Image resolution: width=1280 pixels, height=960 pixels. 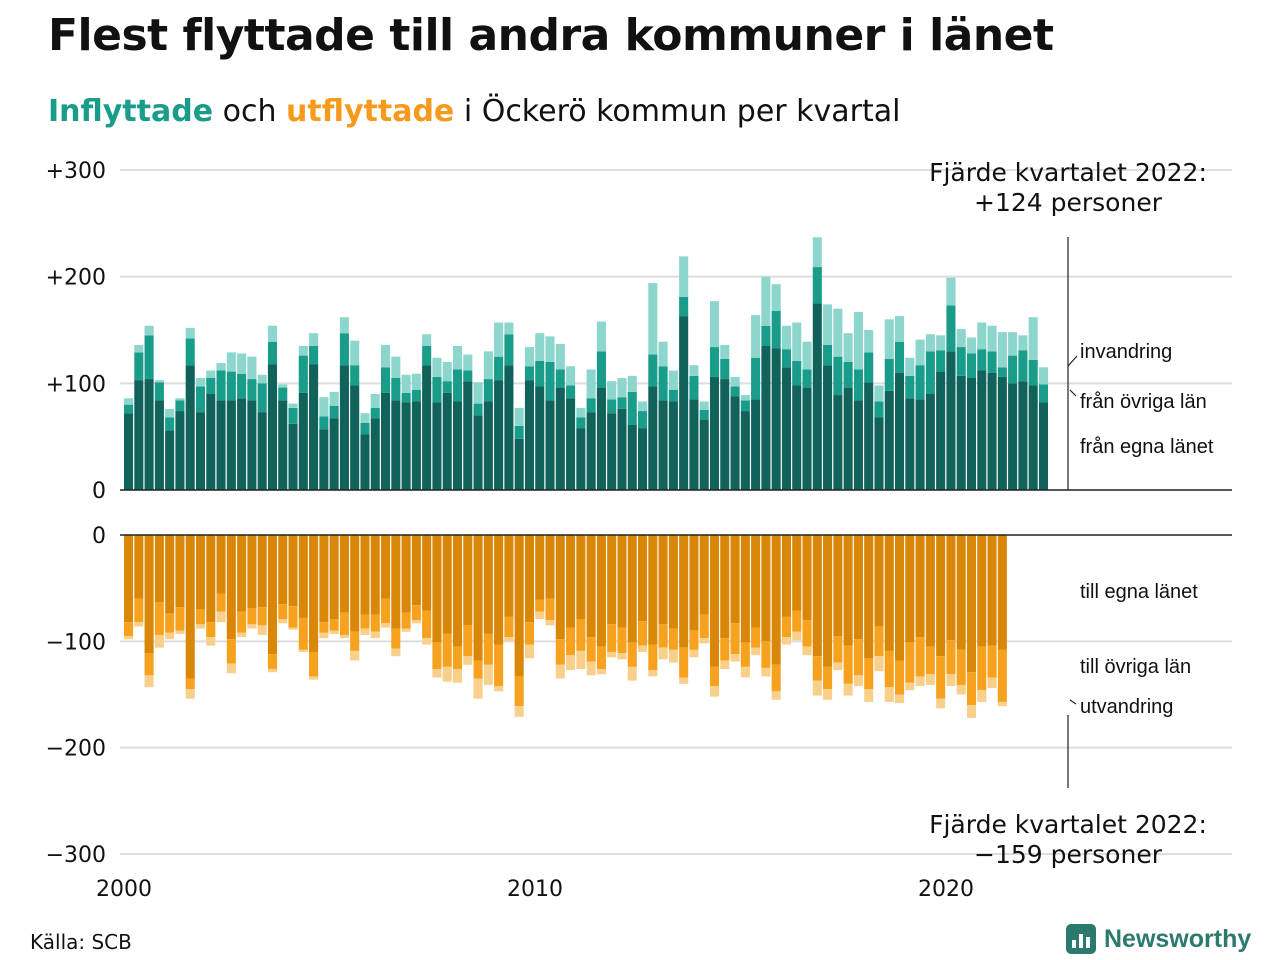 What do you see at coordinates (1068, 854) in the screenshot?
I see `annotation-bottom-line2: −159 personer` at bounding box center [1068, 854].